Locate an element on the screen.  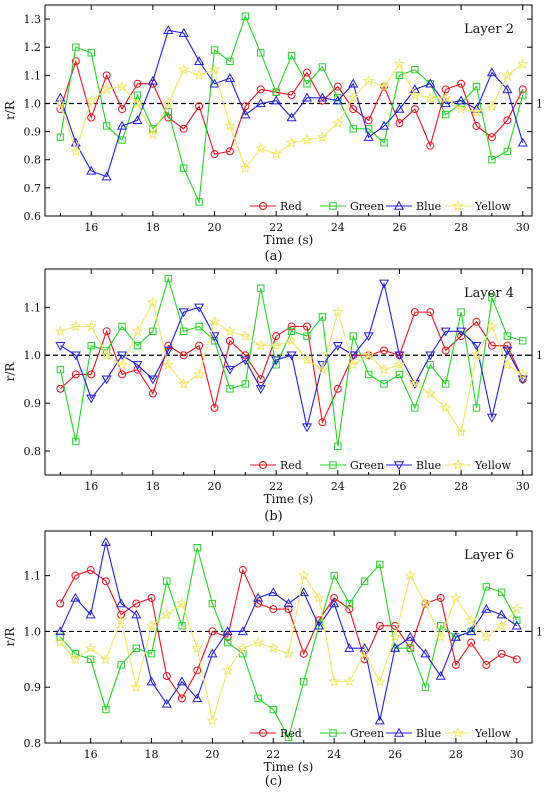
legend-marker-blue is located at coordinates (399, 205).